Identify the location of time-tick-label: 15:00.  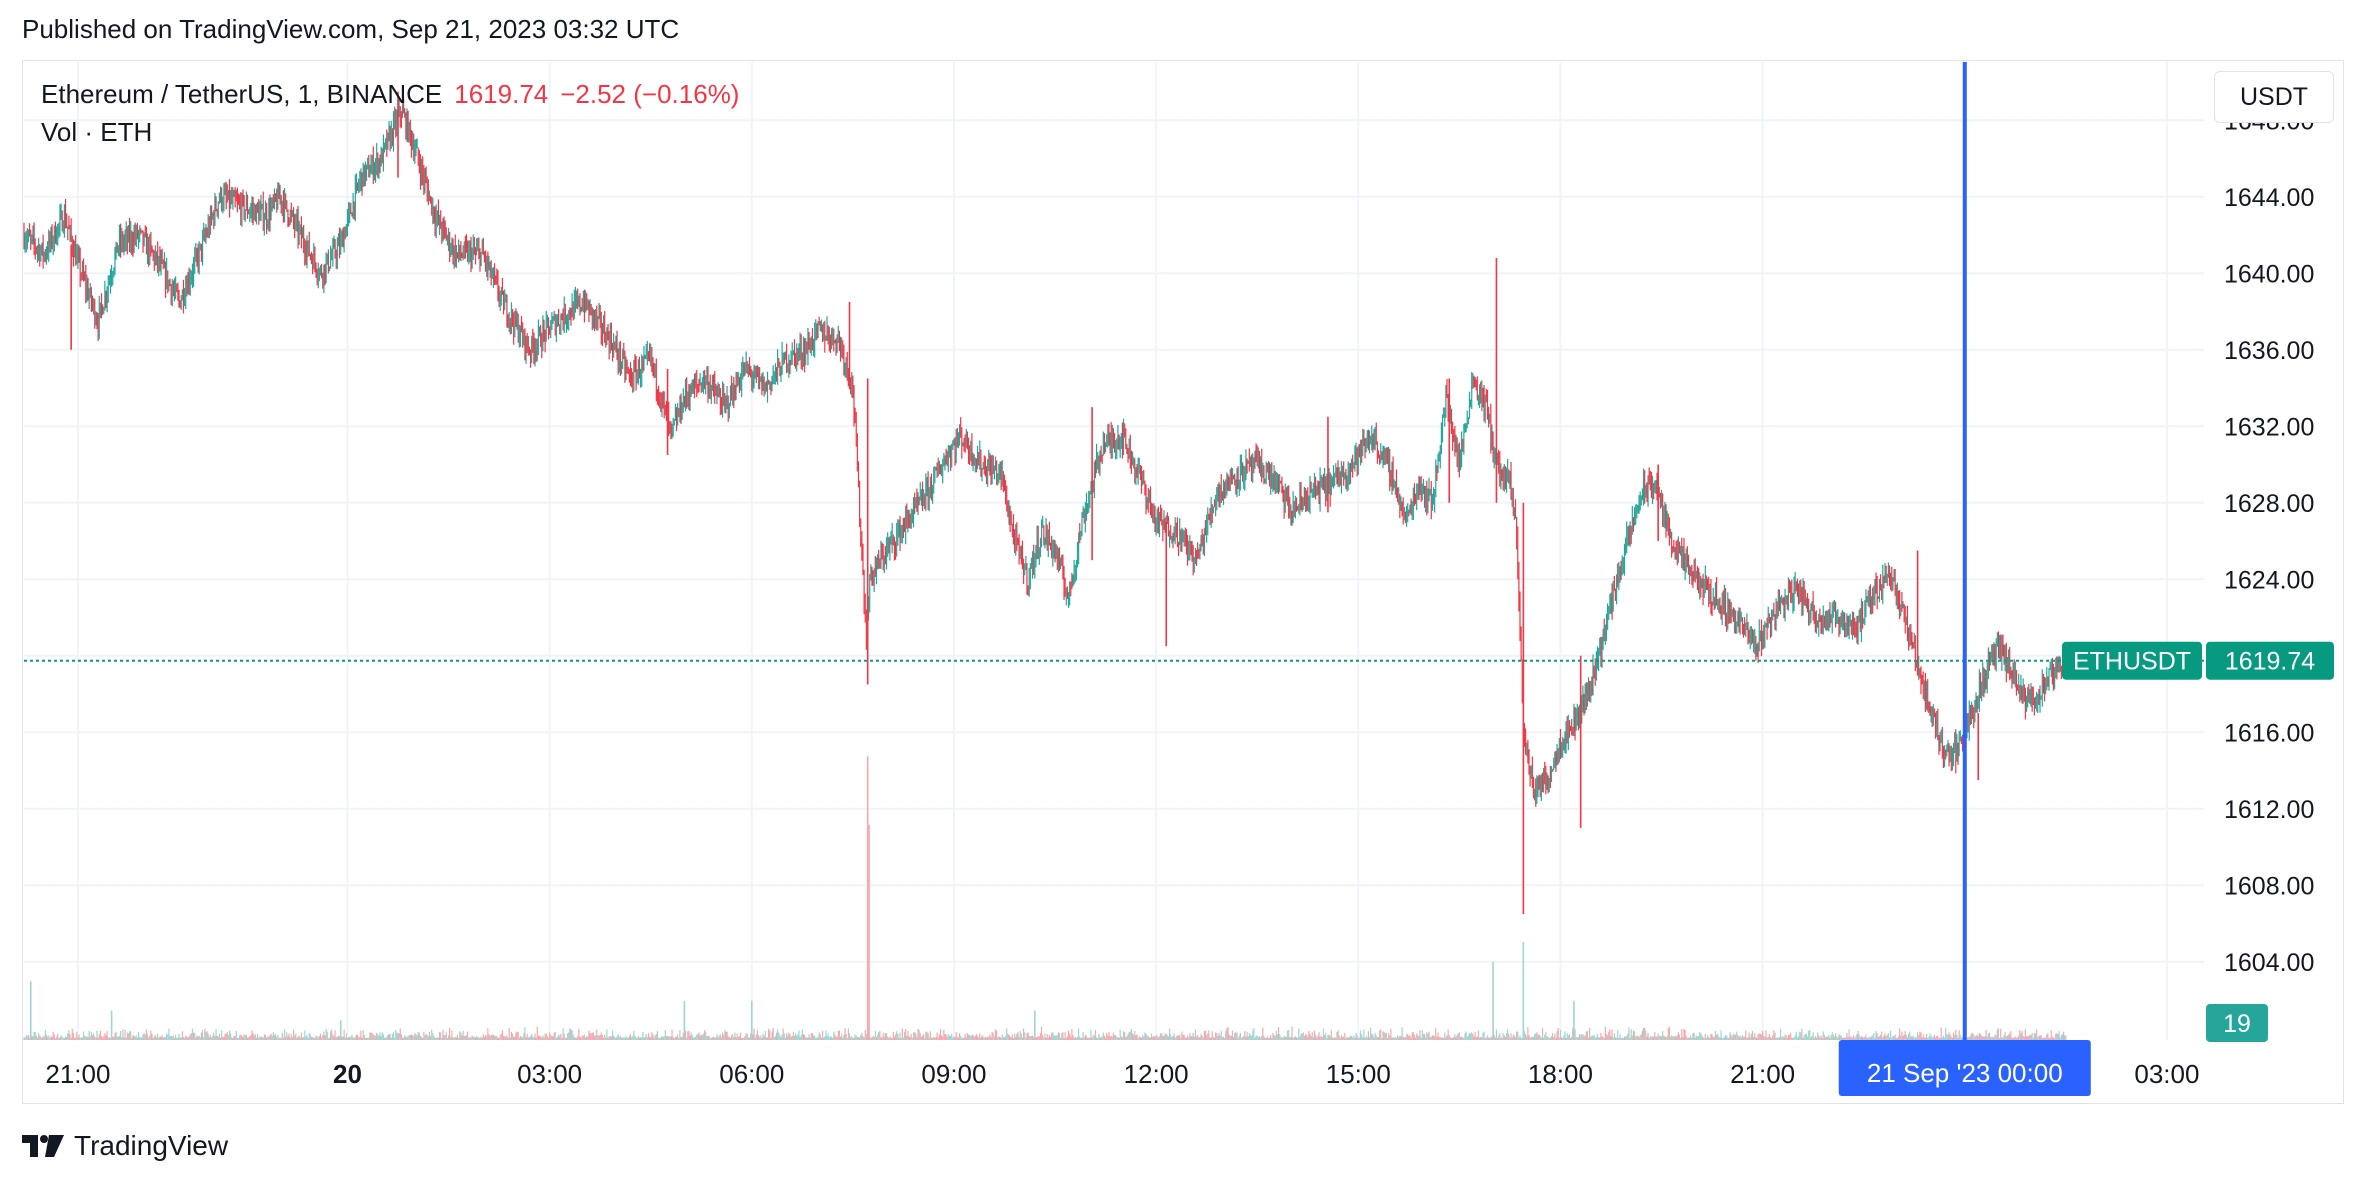
(1358, 1074).